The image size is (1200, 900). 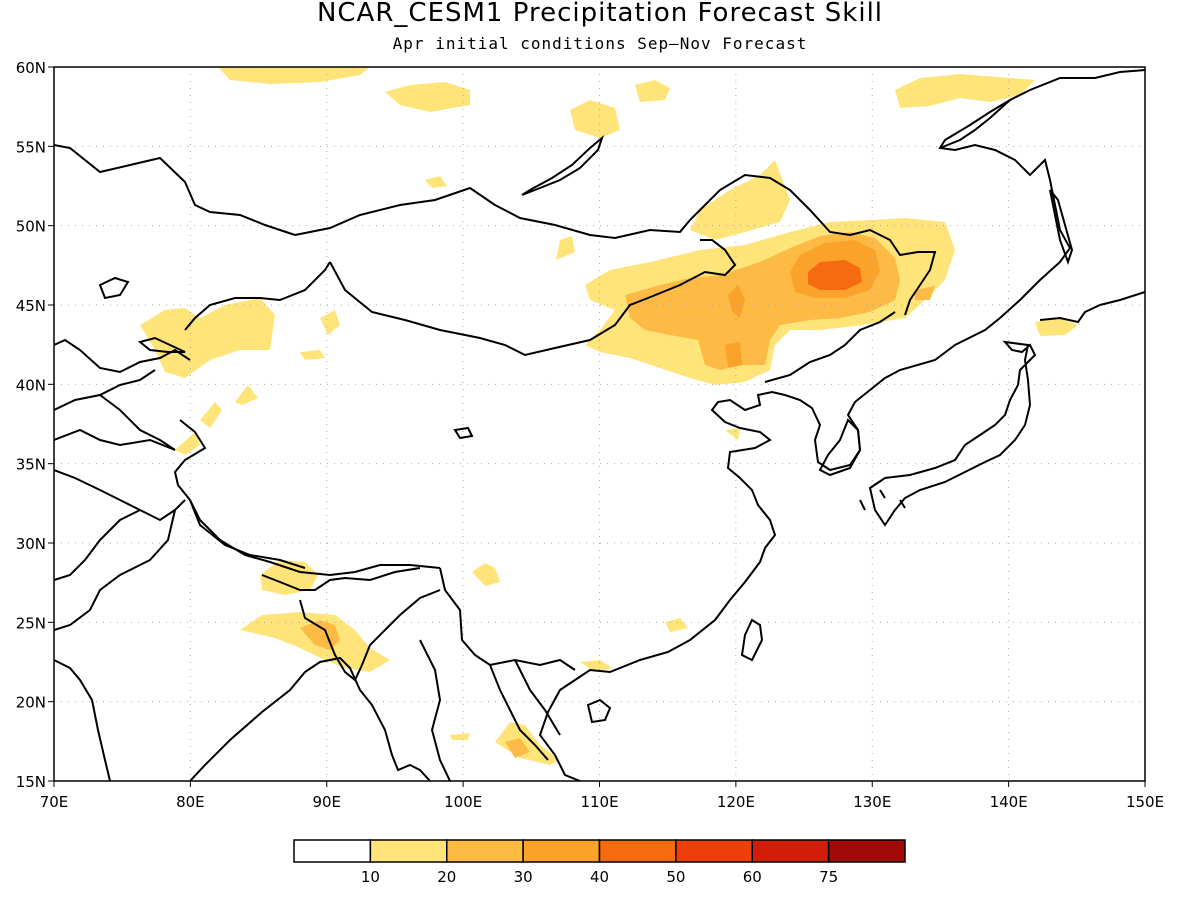 I want to click on x-tick-label: 80E, so click(x=190, y=802).